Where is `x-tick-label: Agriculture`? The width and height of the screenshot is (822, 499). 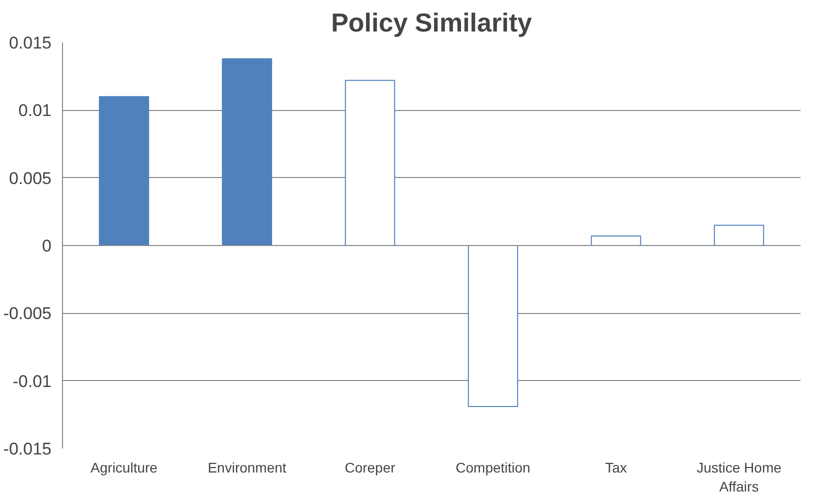 x-tick-label: Agriculture is located at coordinates (124, 468).